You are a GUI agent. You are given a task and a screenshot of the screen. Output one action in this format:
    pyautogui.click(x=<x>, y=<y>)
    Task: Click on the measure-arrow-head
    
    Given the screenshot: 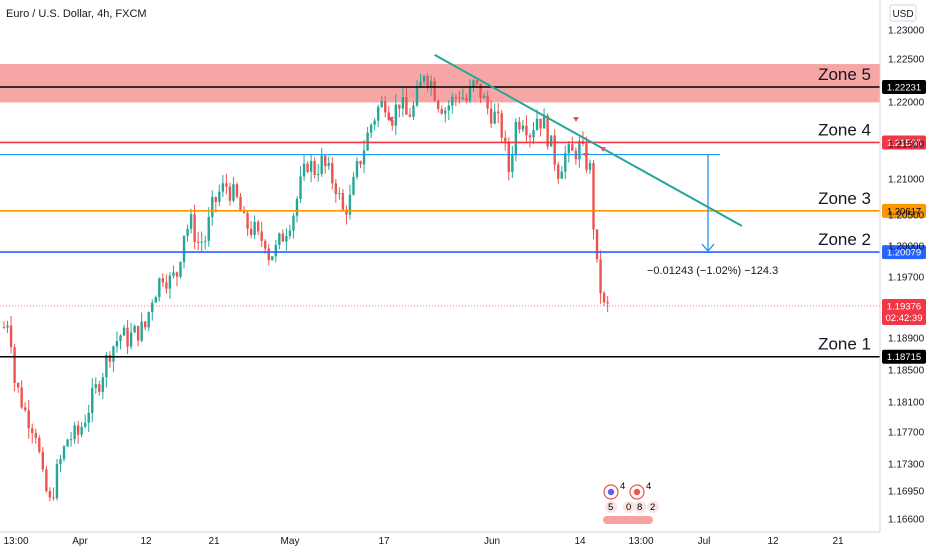 What is the action you would take?
    pyautogui.click(x=708, y=248)
    